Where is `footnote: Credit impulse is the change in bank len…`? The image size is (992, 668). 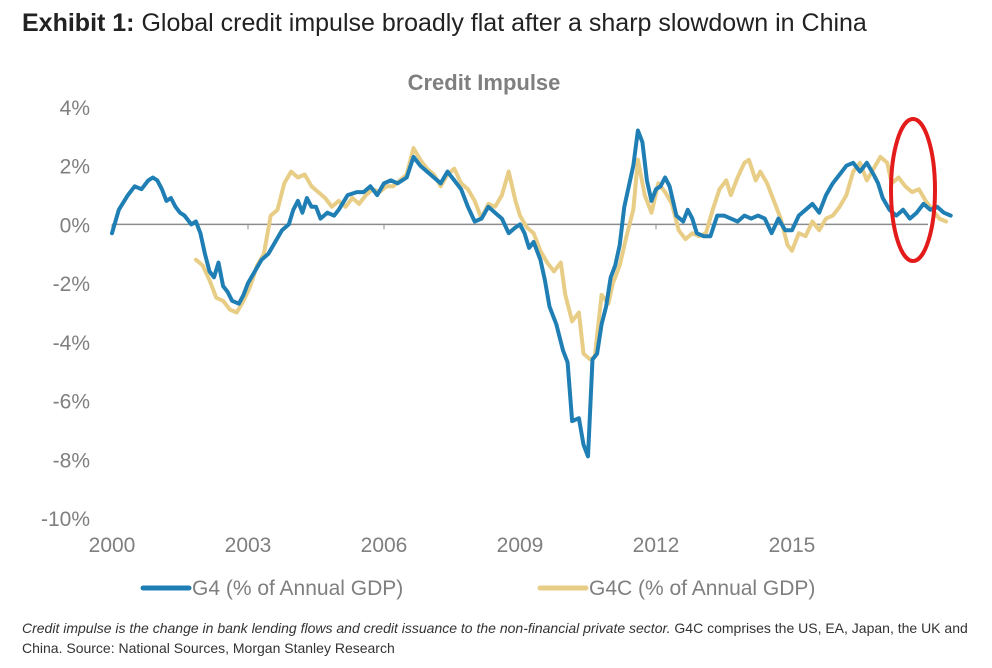 footnote: Credit impulse is the change in bank len… is located at coordinates (502, 638).